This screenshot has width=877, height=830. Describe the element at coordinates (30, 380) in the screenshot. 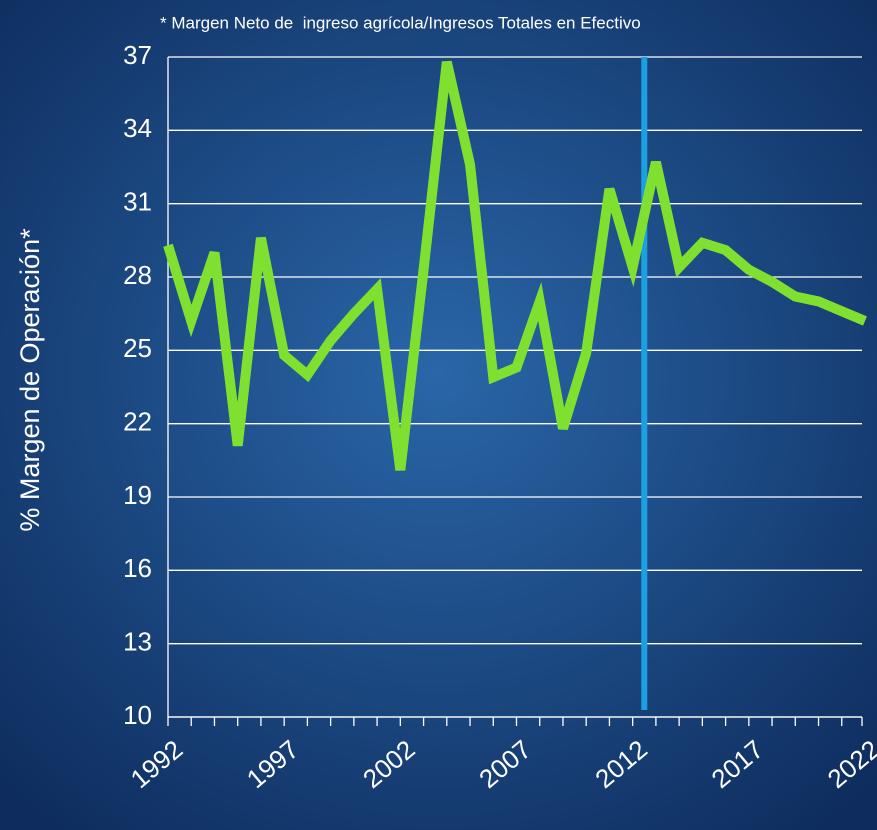

I see `y-axis-label: % Margen de Operación*` at that location.